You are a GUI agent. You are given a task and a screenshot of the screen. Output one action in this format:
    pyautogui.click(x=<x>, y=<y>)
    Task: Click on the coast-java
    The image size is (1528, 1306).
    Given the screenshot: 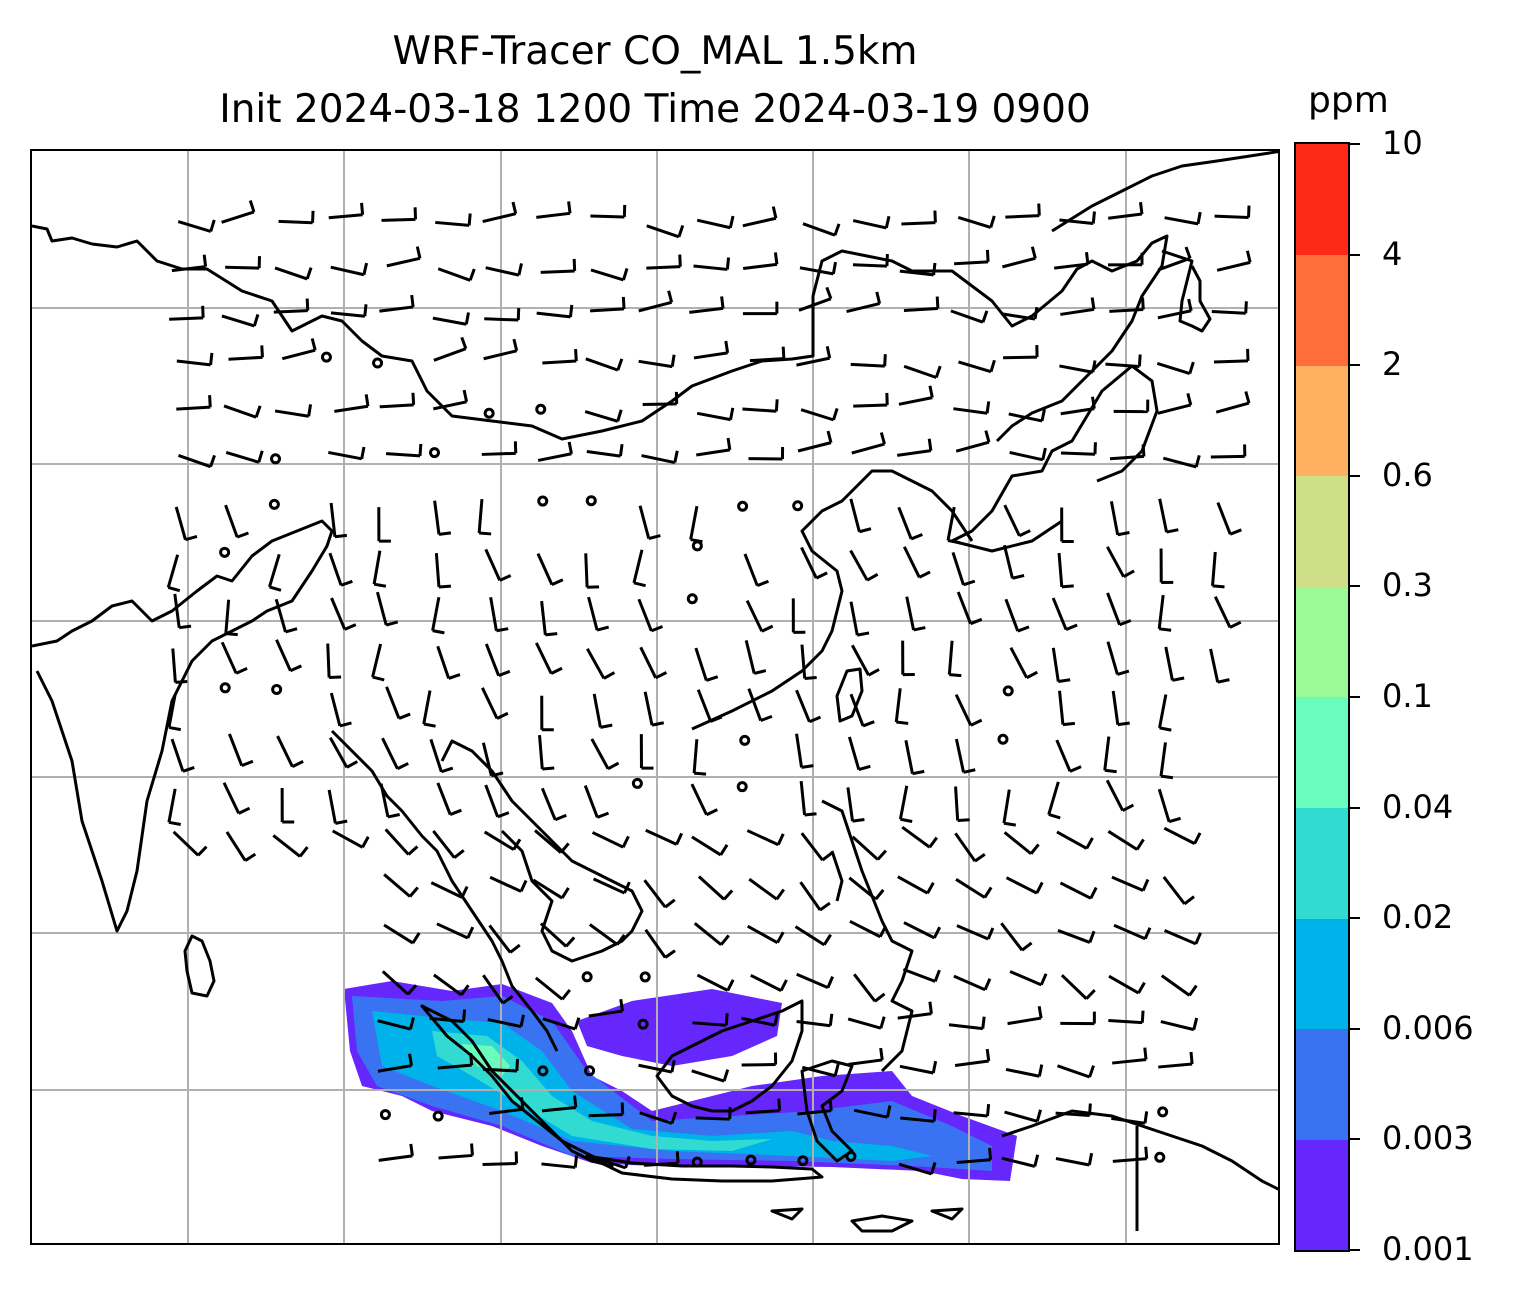 What is the action you would take?
    pyautogui.click(x=704, y=1168)
    